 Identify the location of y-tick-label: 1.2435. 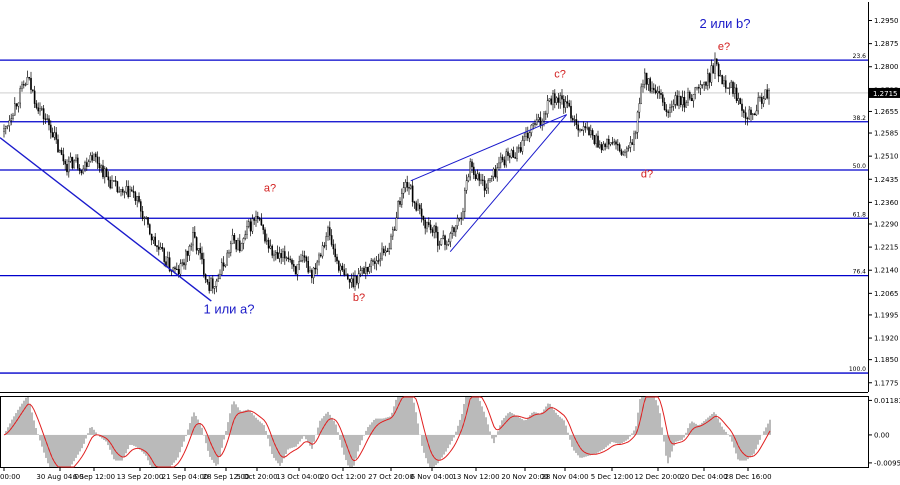
(886, 180).